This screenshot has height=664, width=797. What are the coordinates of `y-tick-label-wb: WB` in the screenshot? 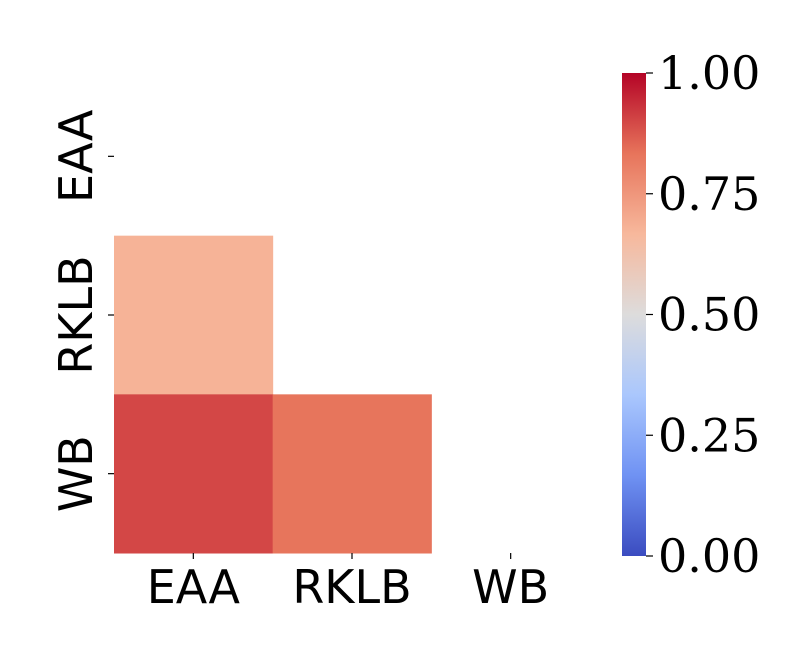 It's located at (76, 473).